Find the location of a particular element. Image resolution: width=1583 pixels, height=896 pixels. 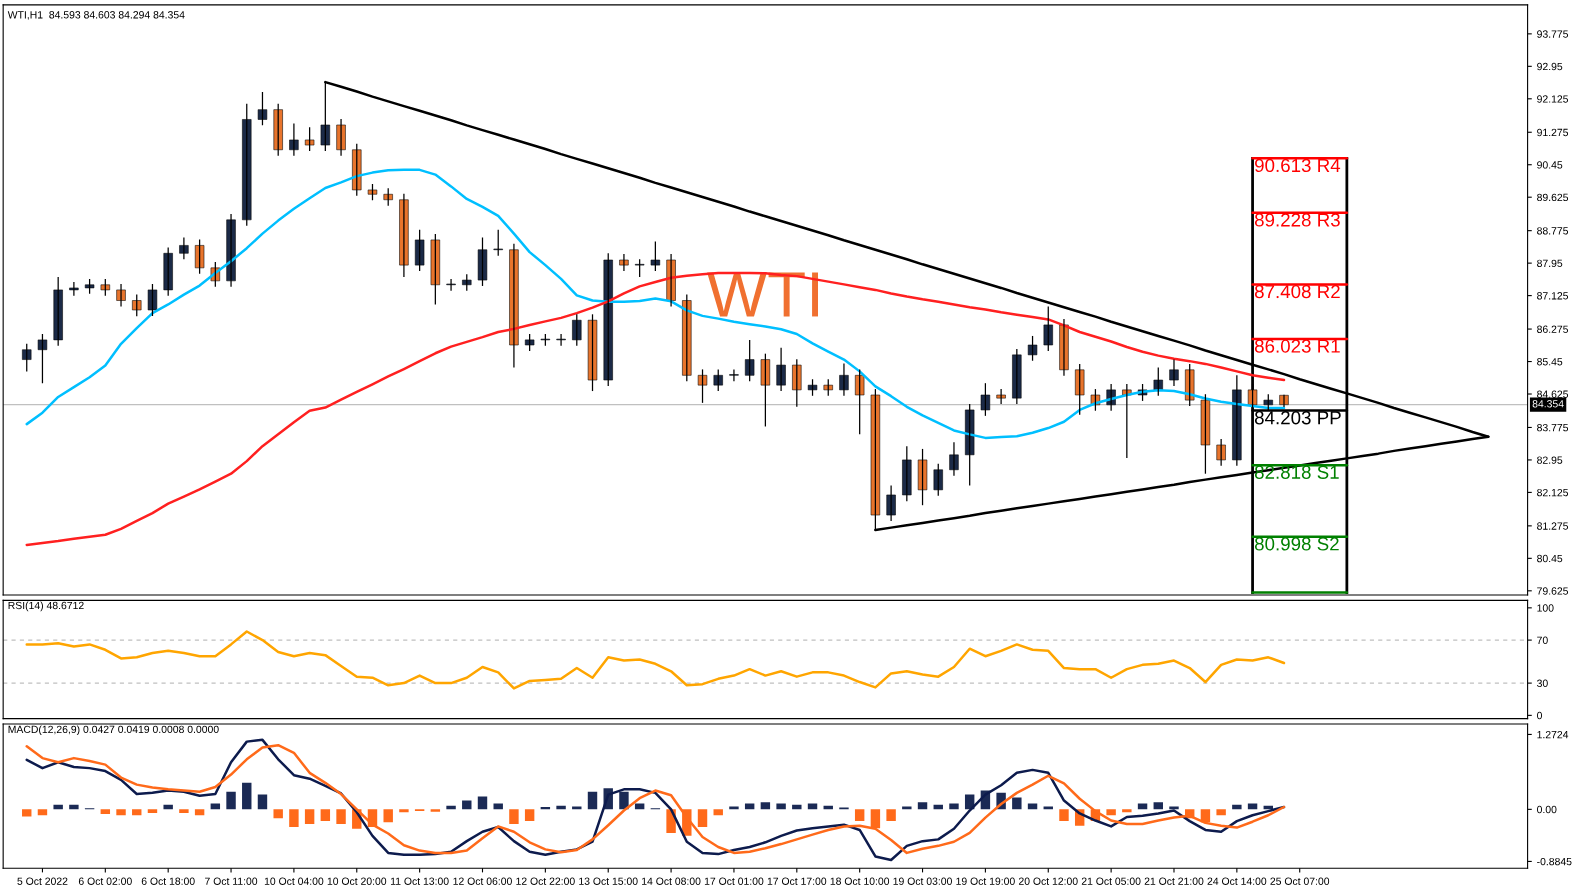

x-tick-label: 14 Oct 08:00 is located at coordinates (671, 881).